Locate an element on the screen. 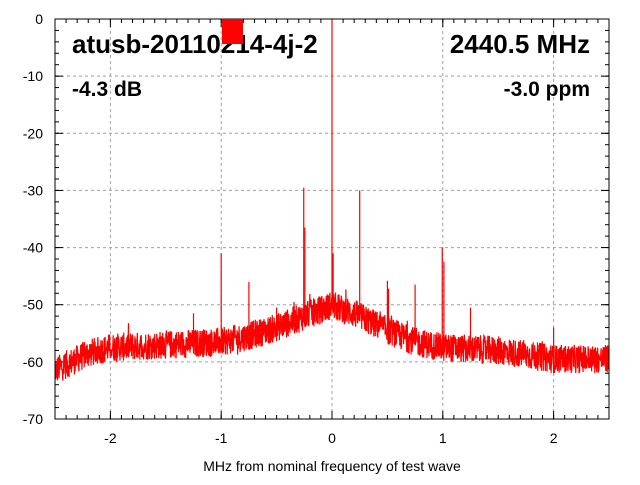 The width and height of the screenshot is (640, 485). y-tick-label: -70 is located at coordinates (33, 419).